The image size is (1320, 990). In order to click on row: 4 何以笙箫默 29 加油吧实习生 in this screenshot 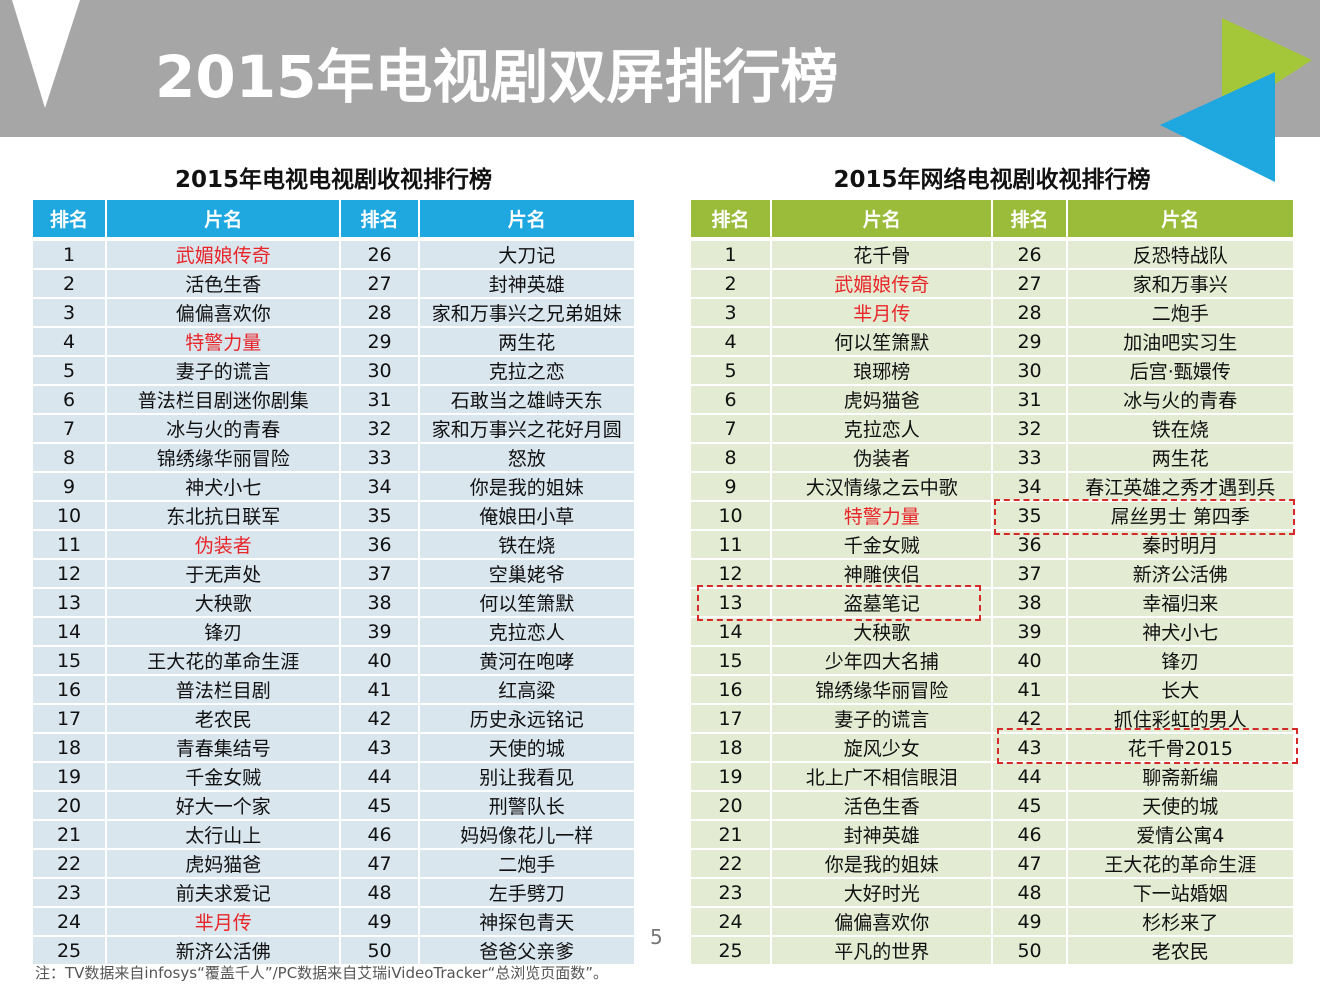, I will do `click(993, 342)`.